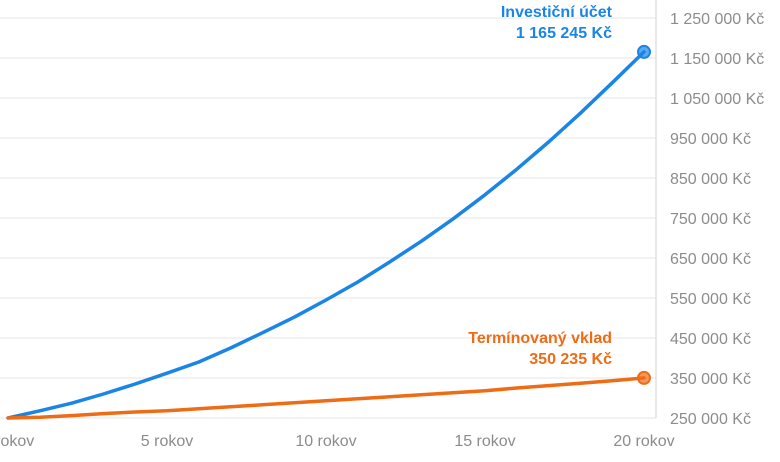 Image resolution: width=780 pixels, height=462 pixels. I want to click on series-value-label: 350 235 Kč, so click(570, 359).